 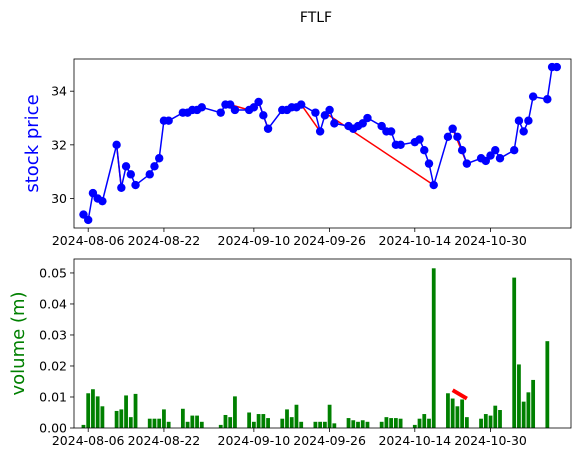 I want to click on figure-title: FTLF, so click(x=316, y=18).